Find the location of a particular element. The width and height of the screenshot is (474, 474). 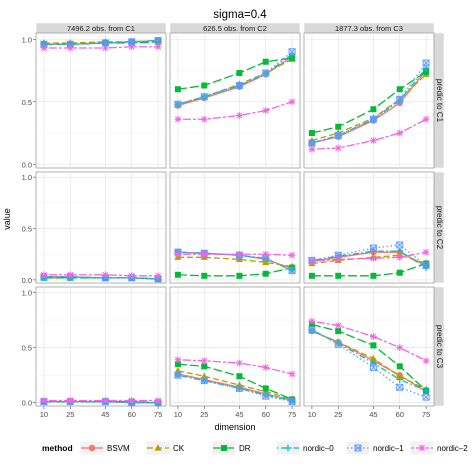

legend-label: nordic–2 is located at coordinates (452, 448).